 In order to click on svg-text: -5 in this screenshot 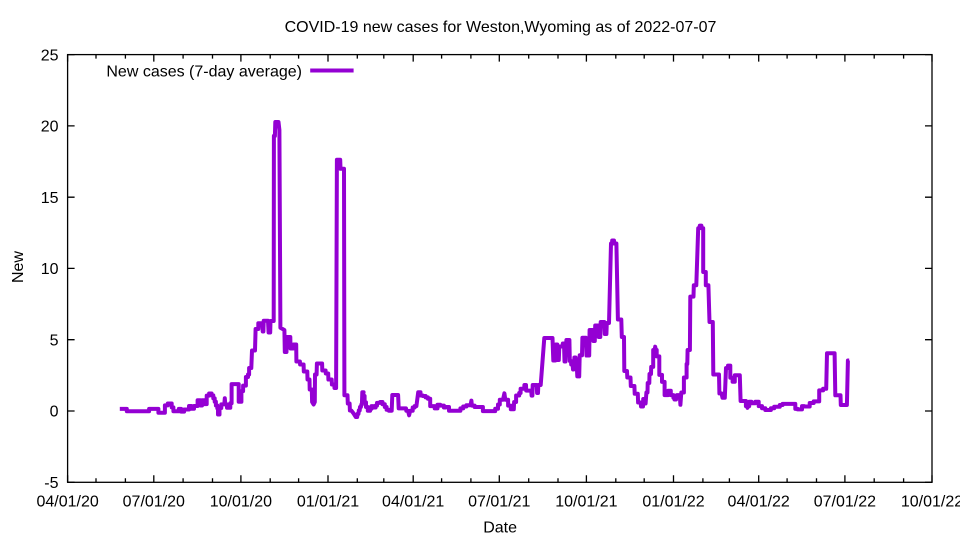, I will do `click(51, 483)`.